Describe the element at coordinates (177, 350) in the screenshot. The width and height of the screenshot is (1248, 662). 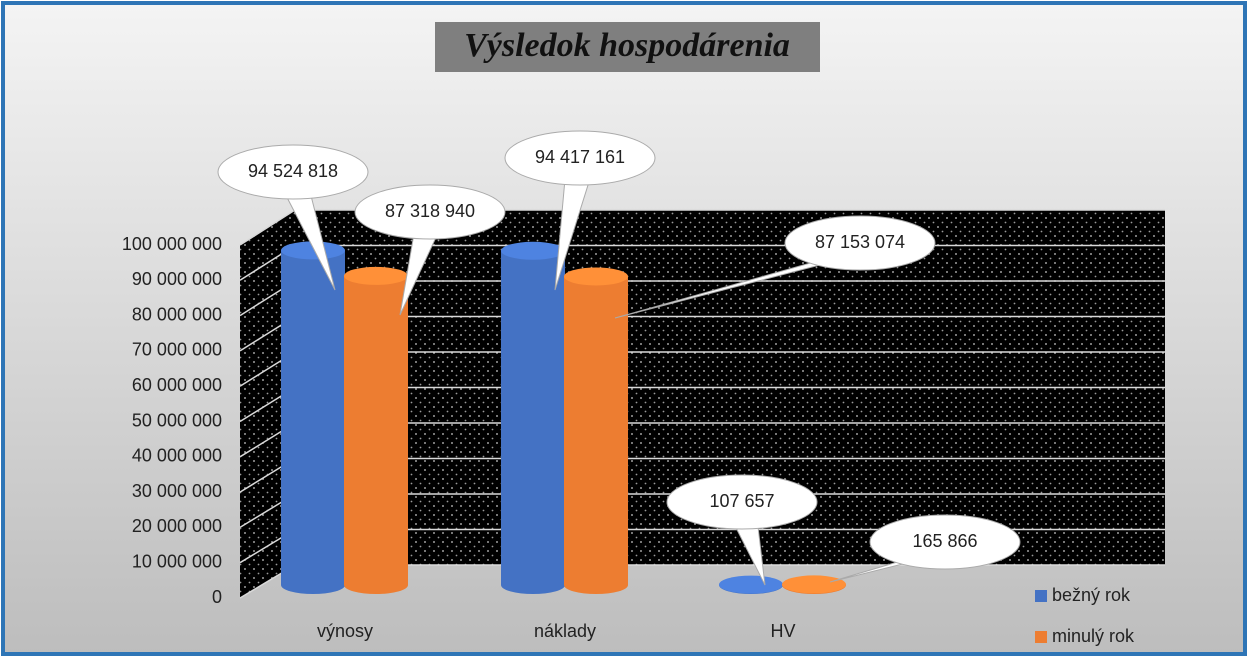
I see `y-tick-label: 70 000 000` at that location.